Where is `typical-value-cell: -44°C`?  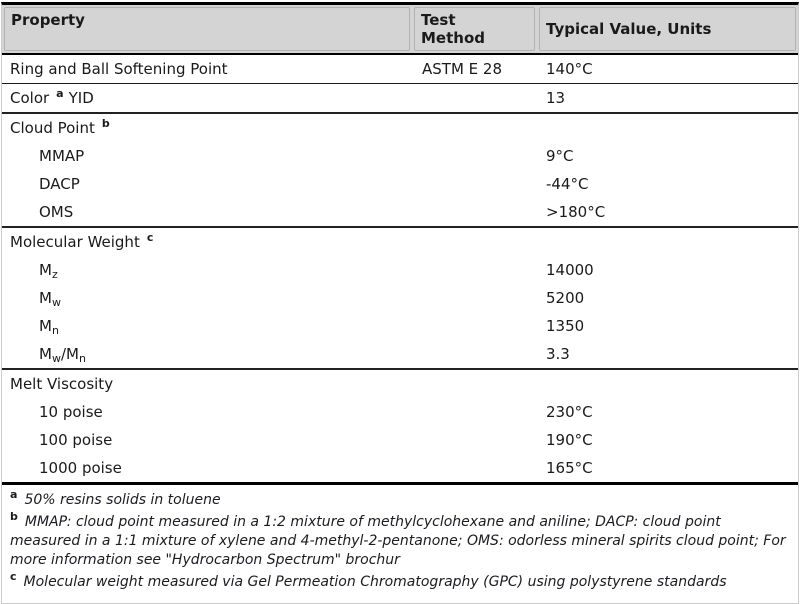 typical-value-cell: -44°C is located at coordinates (567, 184).